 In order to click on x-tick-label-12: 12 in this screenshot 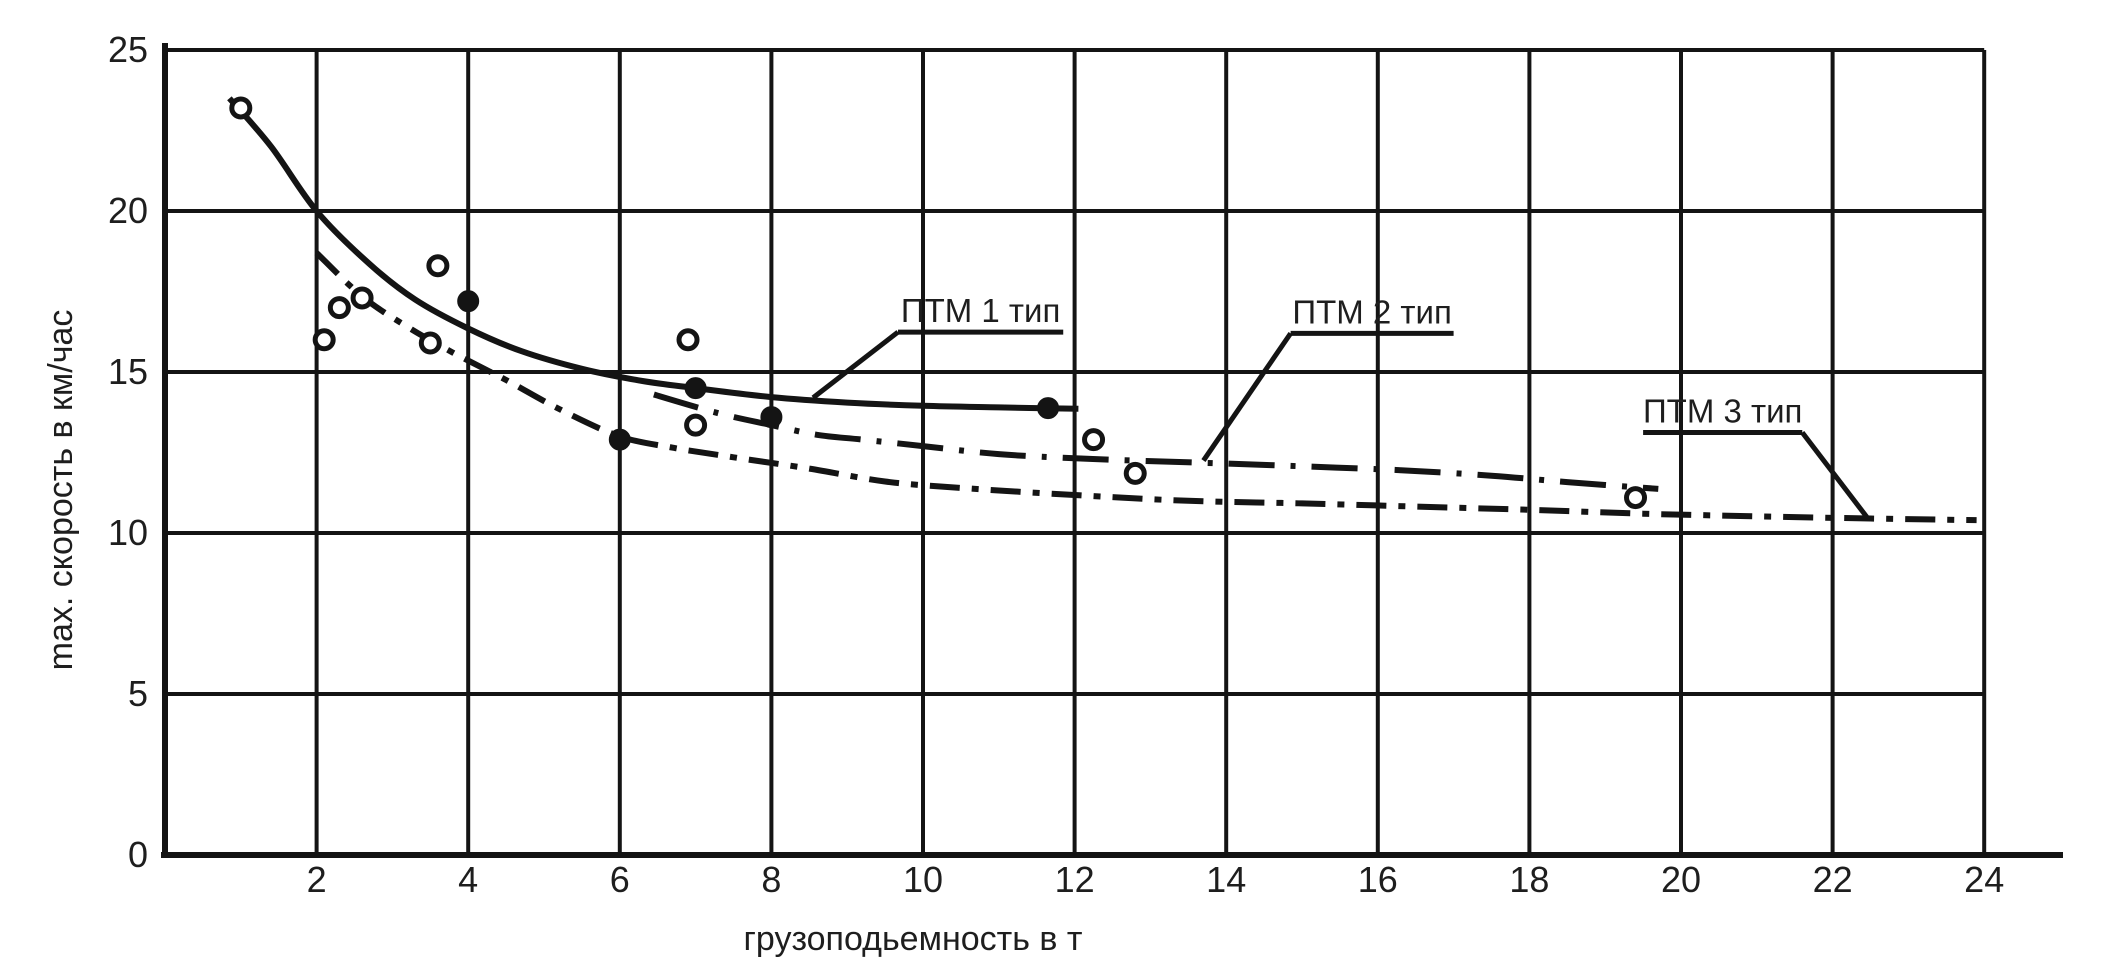, I will do `click(1075, 879)`.